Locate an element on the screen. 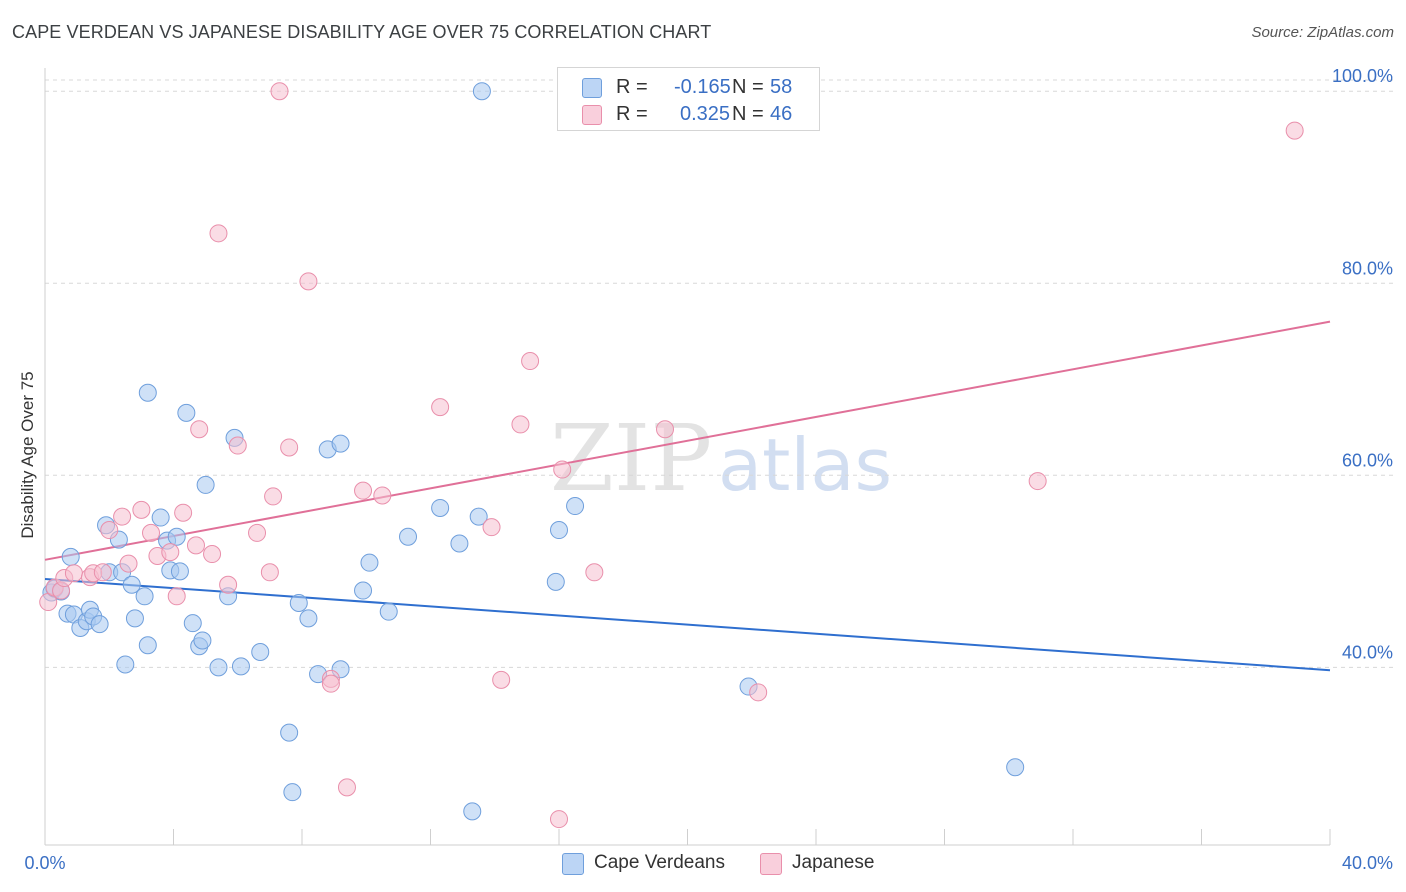 Image resolution: width=1406 pixels, height=892 pixels. stats-legend: R = -0.165 N = 58 R = 0.325 N = 46 is located at coordinates (688, 99).